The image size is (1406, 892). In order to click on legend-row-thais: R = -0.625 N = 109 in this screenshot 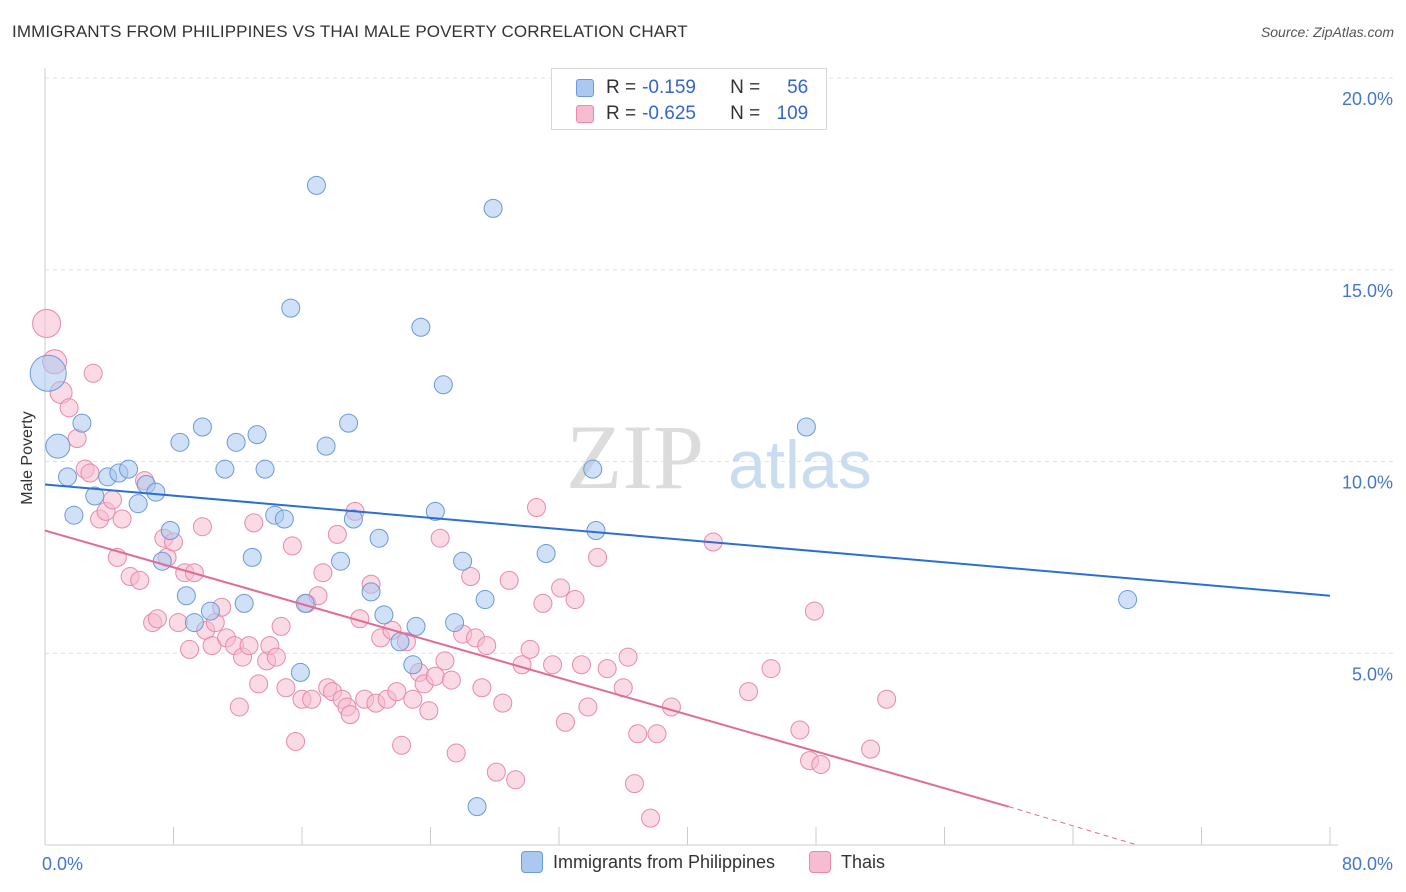, I will do `click(692, 114)`.